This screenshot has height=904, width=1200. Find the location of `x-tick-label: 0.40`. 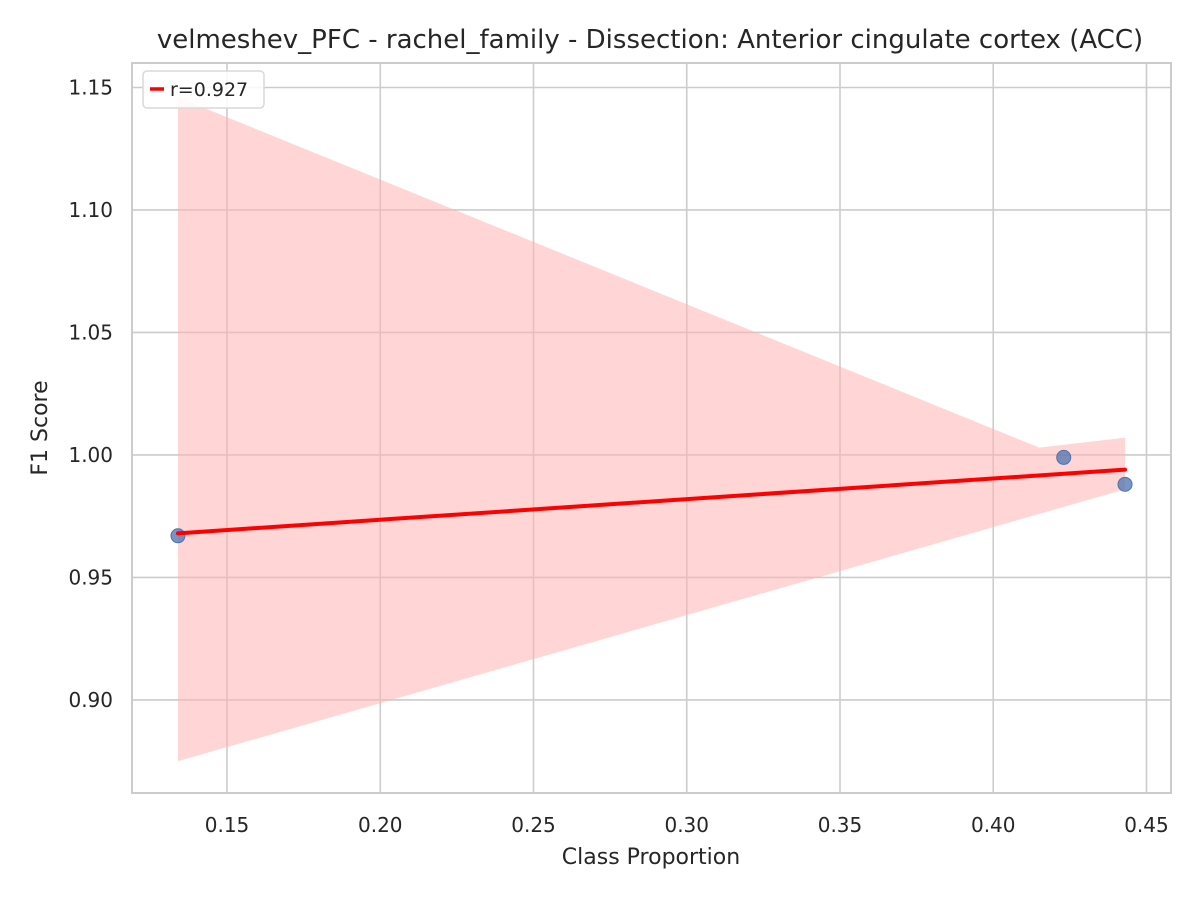

x-tick-label: 0.40 is located at coordinates (993, 825).